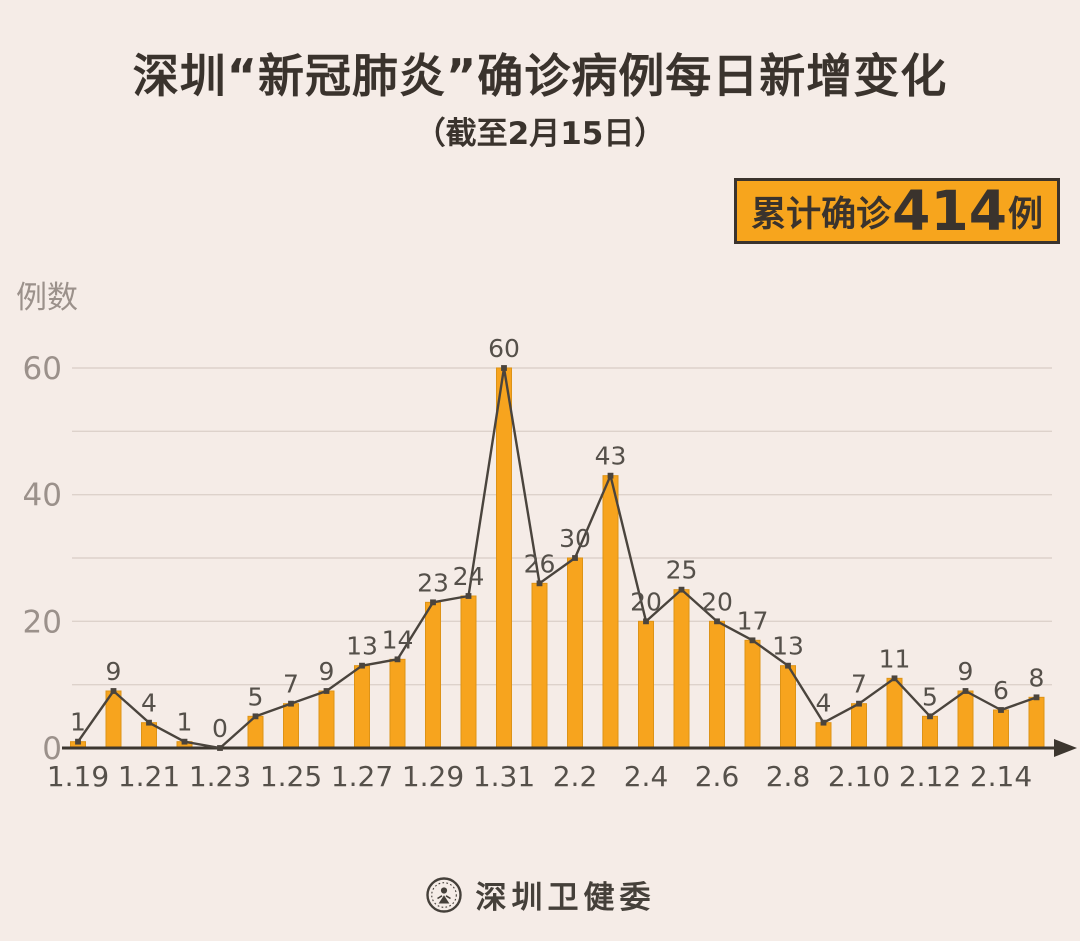  Describe the element at coordinates (859, 776) in the screenshot. I see `x-tick-label: 2.10` at that location.